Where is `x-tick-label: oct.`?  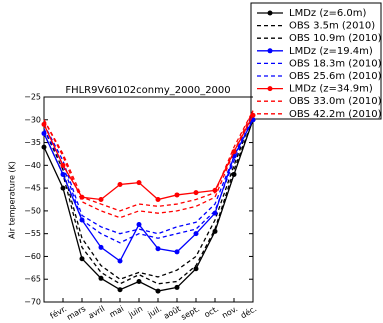
x-tick-label: oct. is located at coordinates (211, 311).